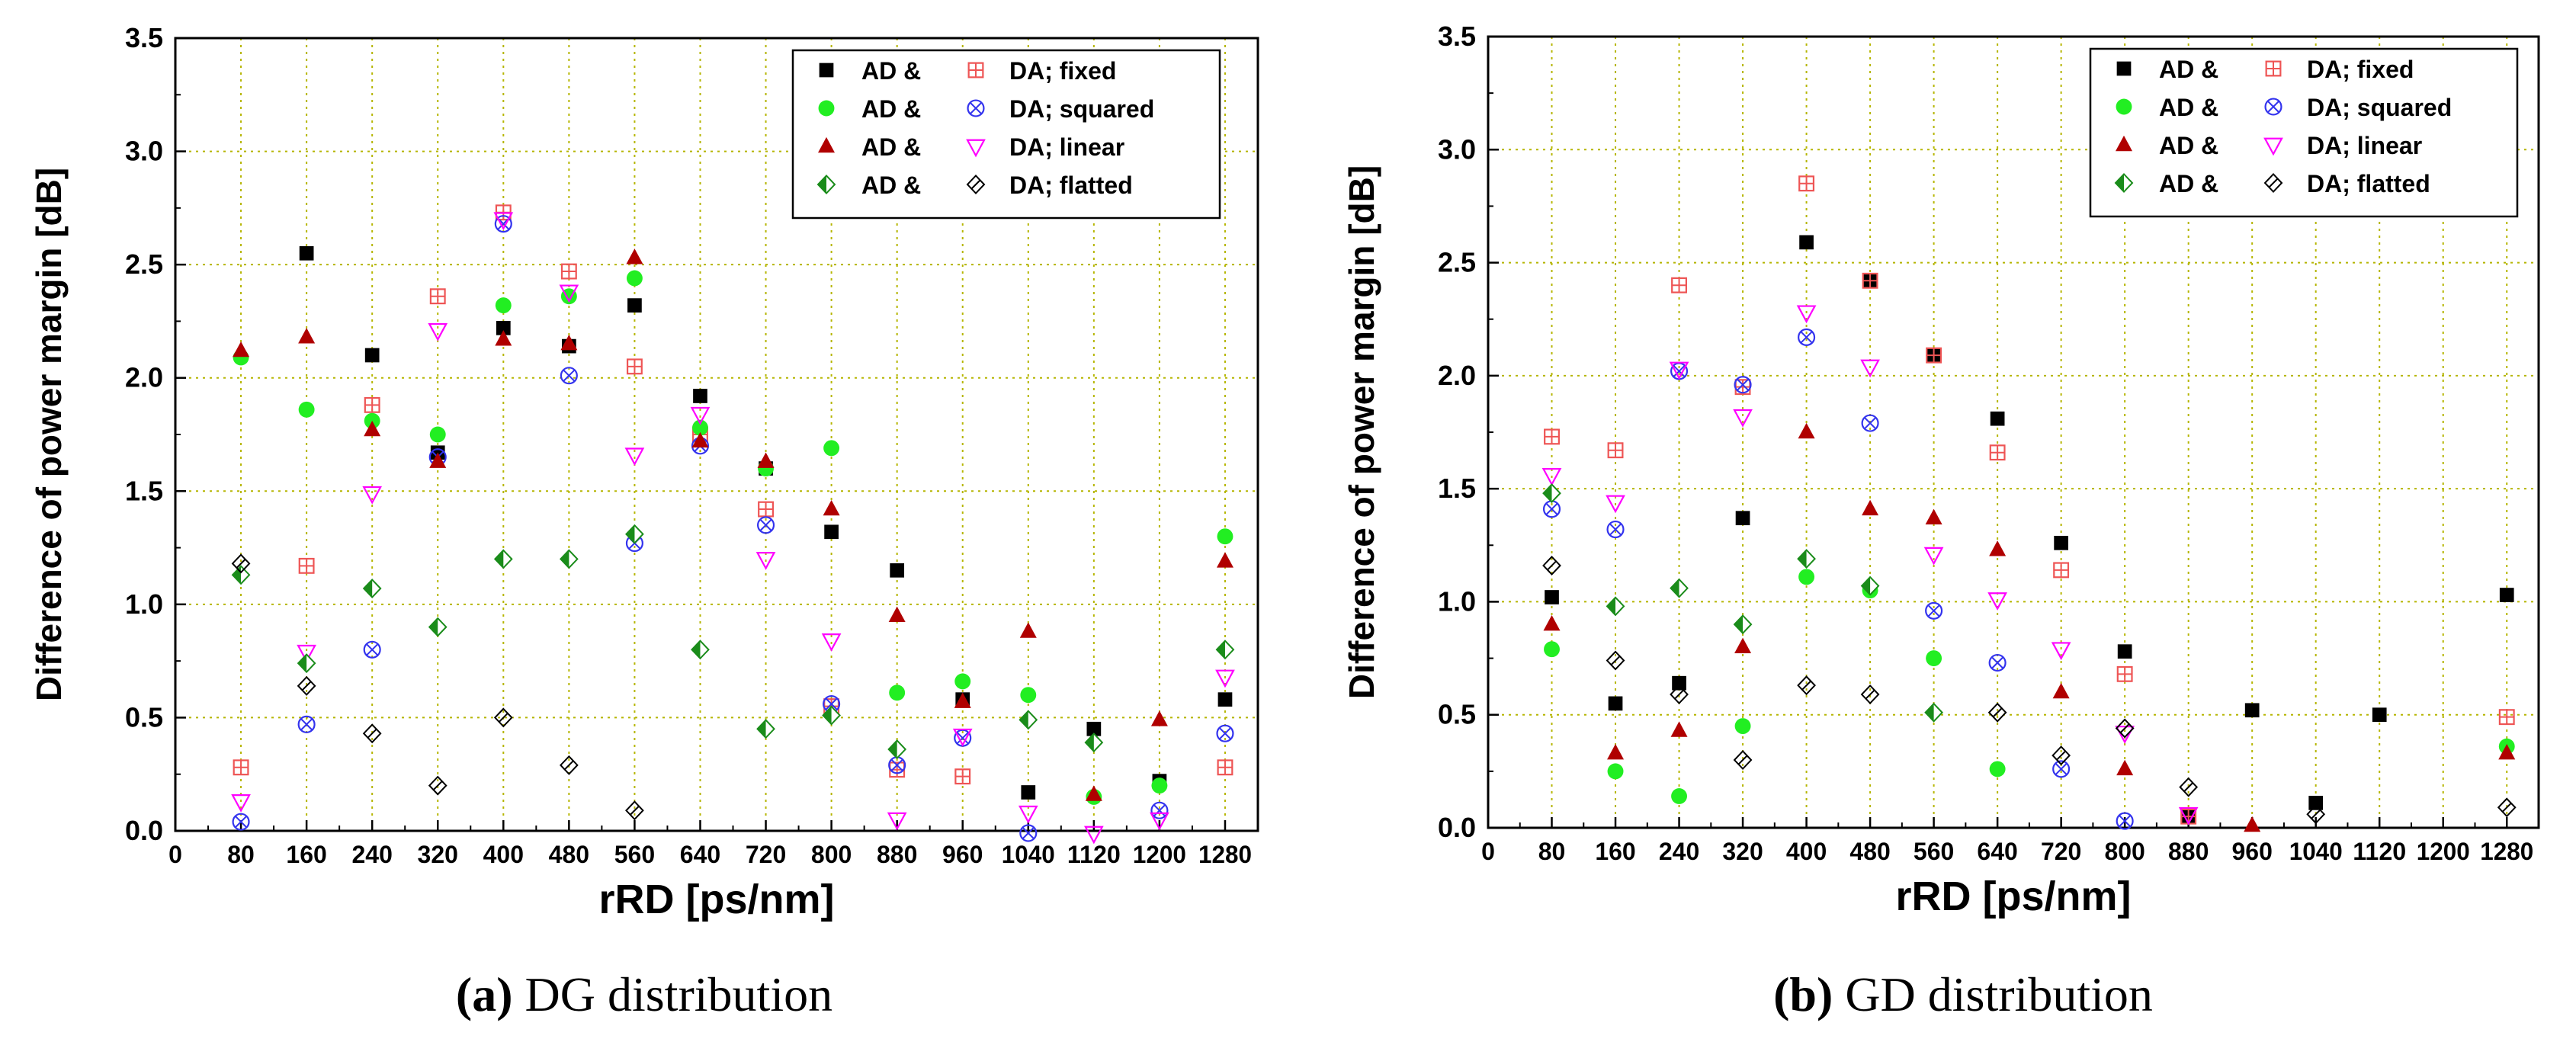 This screenshot has width=2576, height=1058. I want to click on x-tick-label: 400, so click(503, 855).